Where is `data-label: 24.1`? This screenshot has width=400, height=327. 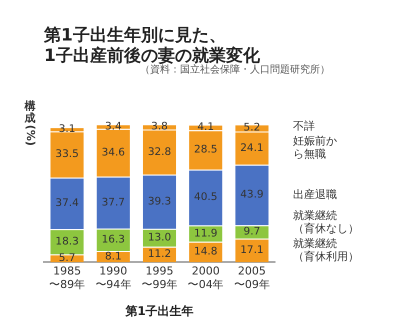 data-label: 24.1 is located at coordinates (252, 148).